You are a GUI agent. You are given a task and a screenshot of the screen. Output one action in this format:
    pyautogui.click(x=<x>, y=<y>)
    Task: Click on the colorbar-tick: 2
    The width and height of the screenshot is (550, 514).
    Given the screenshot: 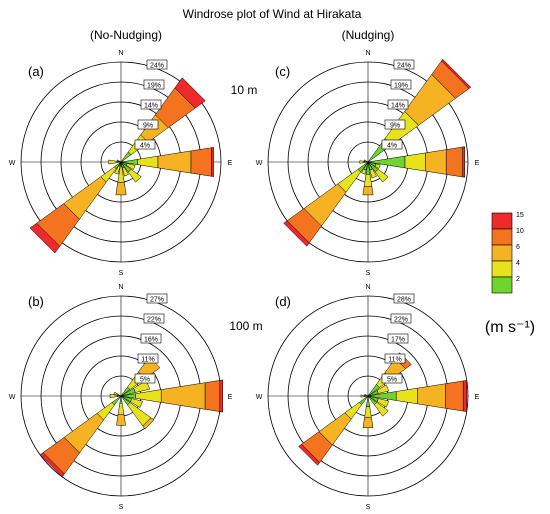 What is the action you would take?
    pyautogui.click(x=518, y=279)
    